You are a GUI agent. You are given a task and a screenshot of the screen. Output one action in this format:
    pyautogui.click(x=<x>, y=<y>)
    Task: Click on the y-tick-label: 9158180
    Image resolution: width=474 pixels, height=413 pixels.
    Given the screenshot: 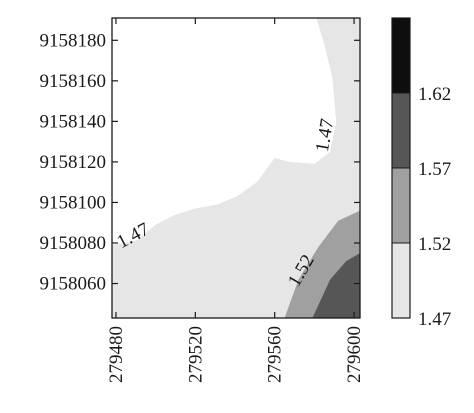 What is the action you would take?
    pyautogui.click(x=73, y=40)
    